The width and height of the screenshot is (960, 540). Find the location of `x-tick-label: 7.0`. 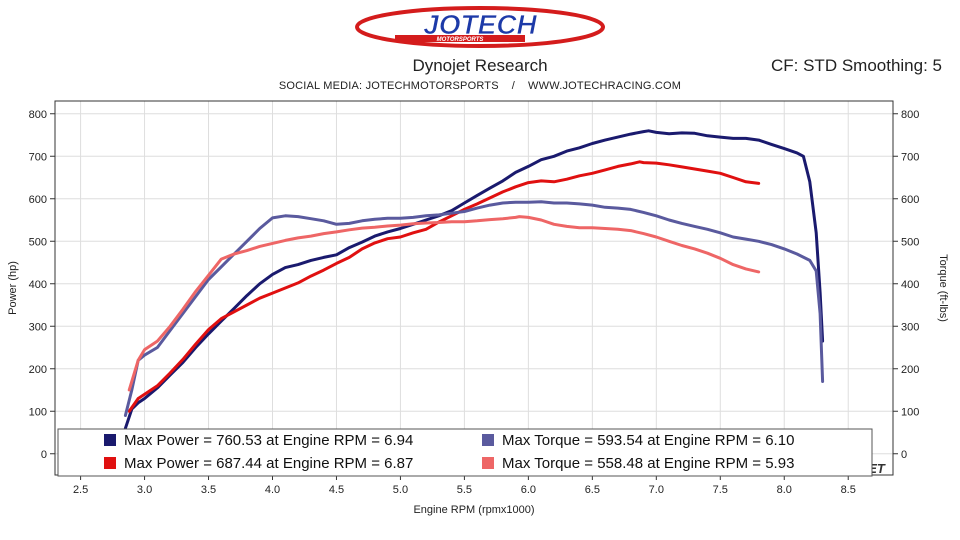

x-tick-label: 7.0 is located at coordinates (656, 490).